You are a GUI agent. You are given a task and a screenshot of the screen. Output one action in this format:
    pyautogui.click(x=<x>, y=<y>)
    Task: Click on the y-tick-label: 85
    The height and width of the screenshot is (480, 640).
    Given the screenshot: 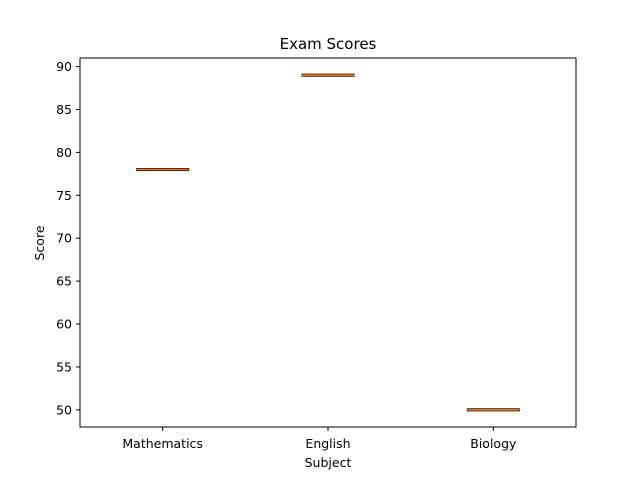 What is the action you would take?
    pyautogui.click(x=64, y=109)
    